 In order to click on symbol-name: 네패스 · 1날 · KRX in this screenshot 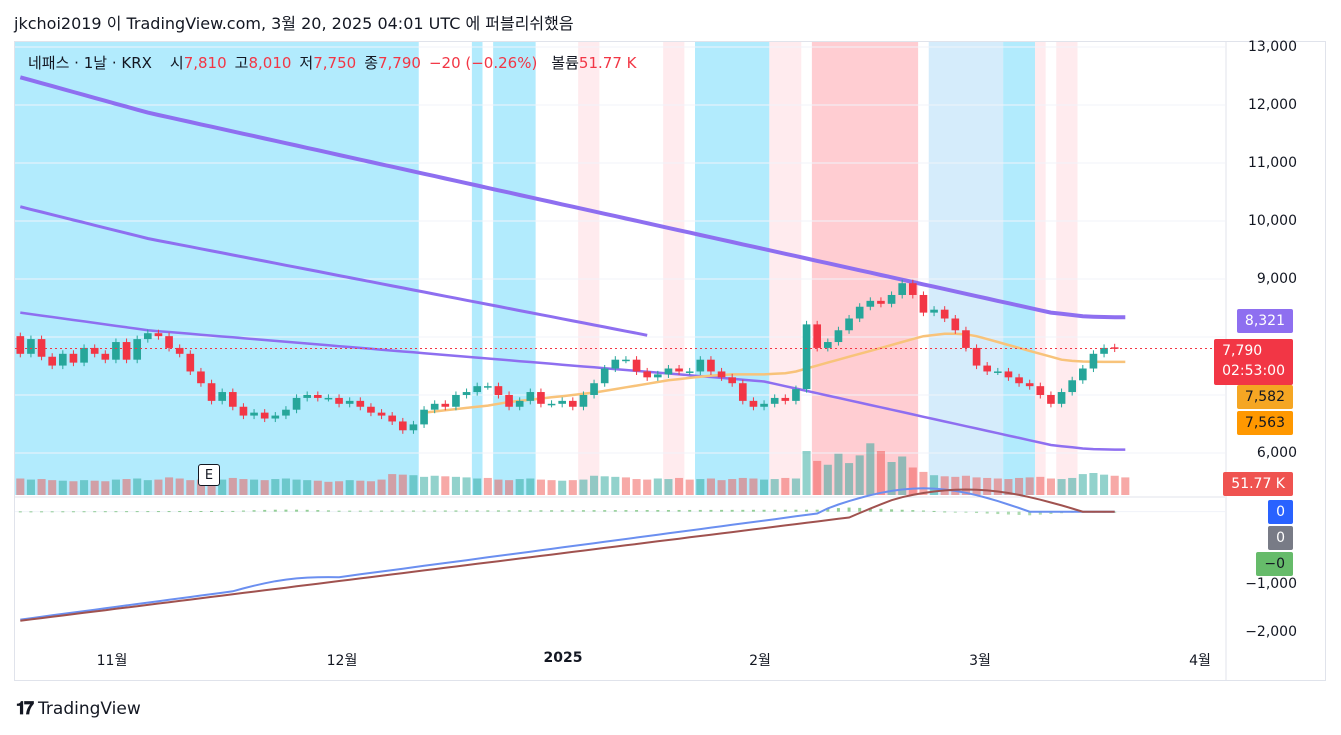, I will do `click(90, 63)`.